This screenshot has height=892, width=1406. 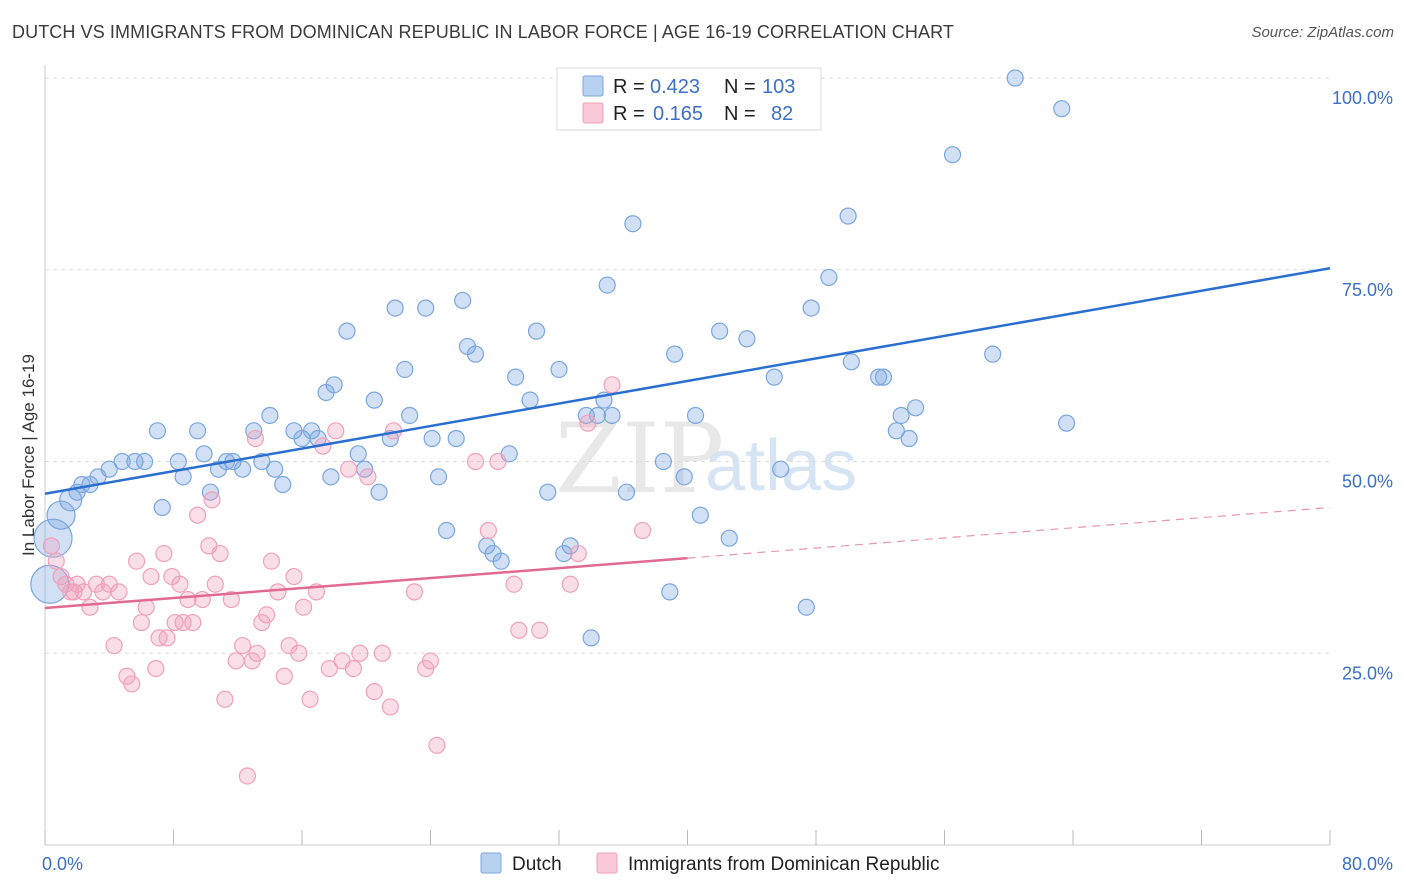 I want to click on x-tick-label-first: 0.0%, so click(x=62, y=864).